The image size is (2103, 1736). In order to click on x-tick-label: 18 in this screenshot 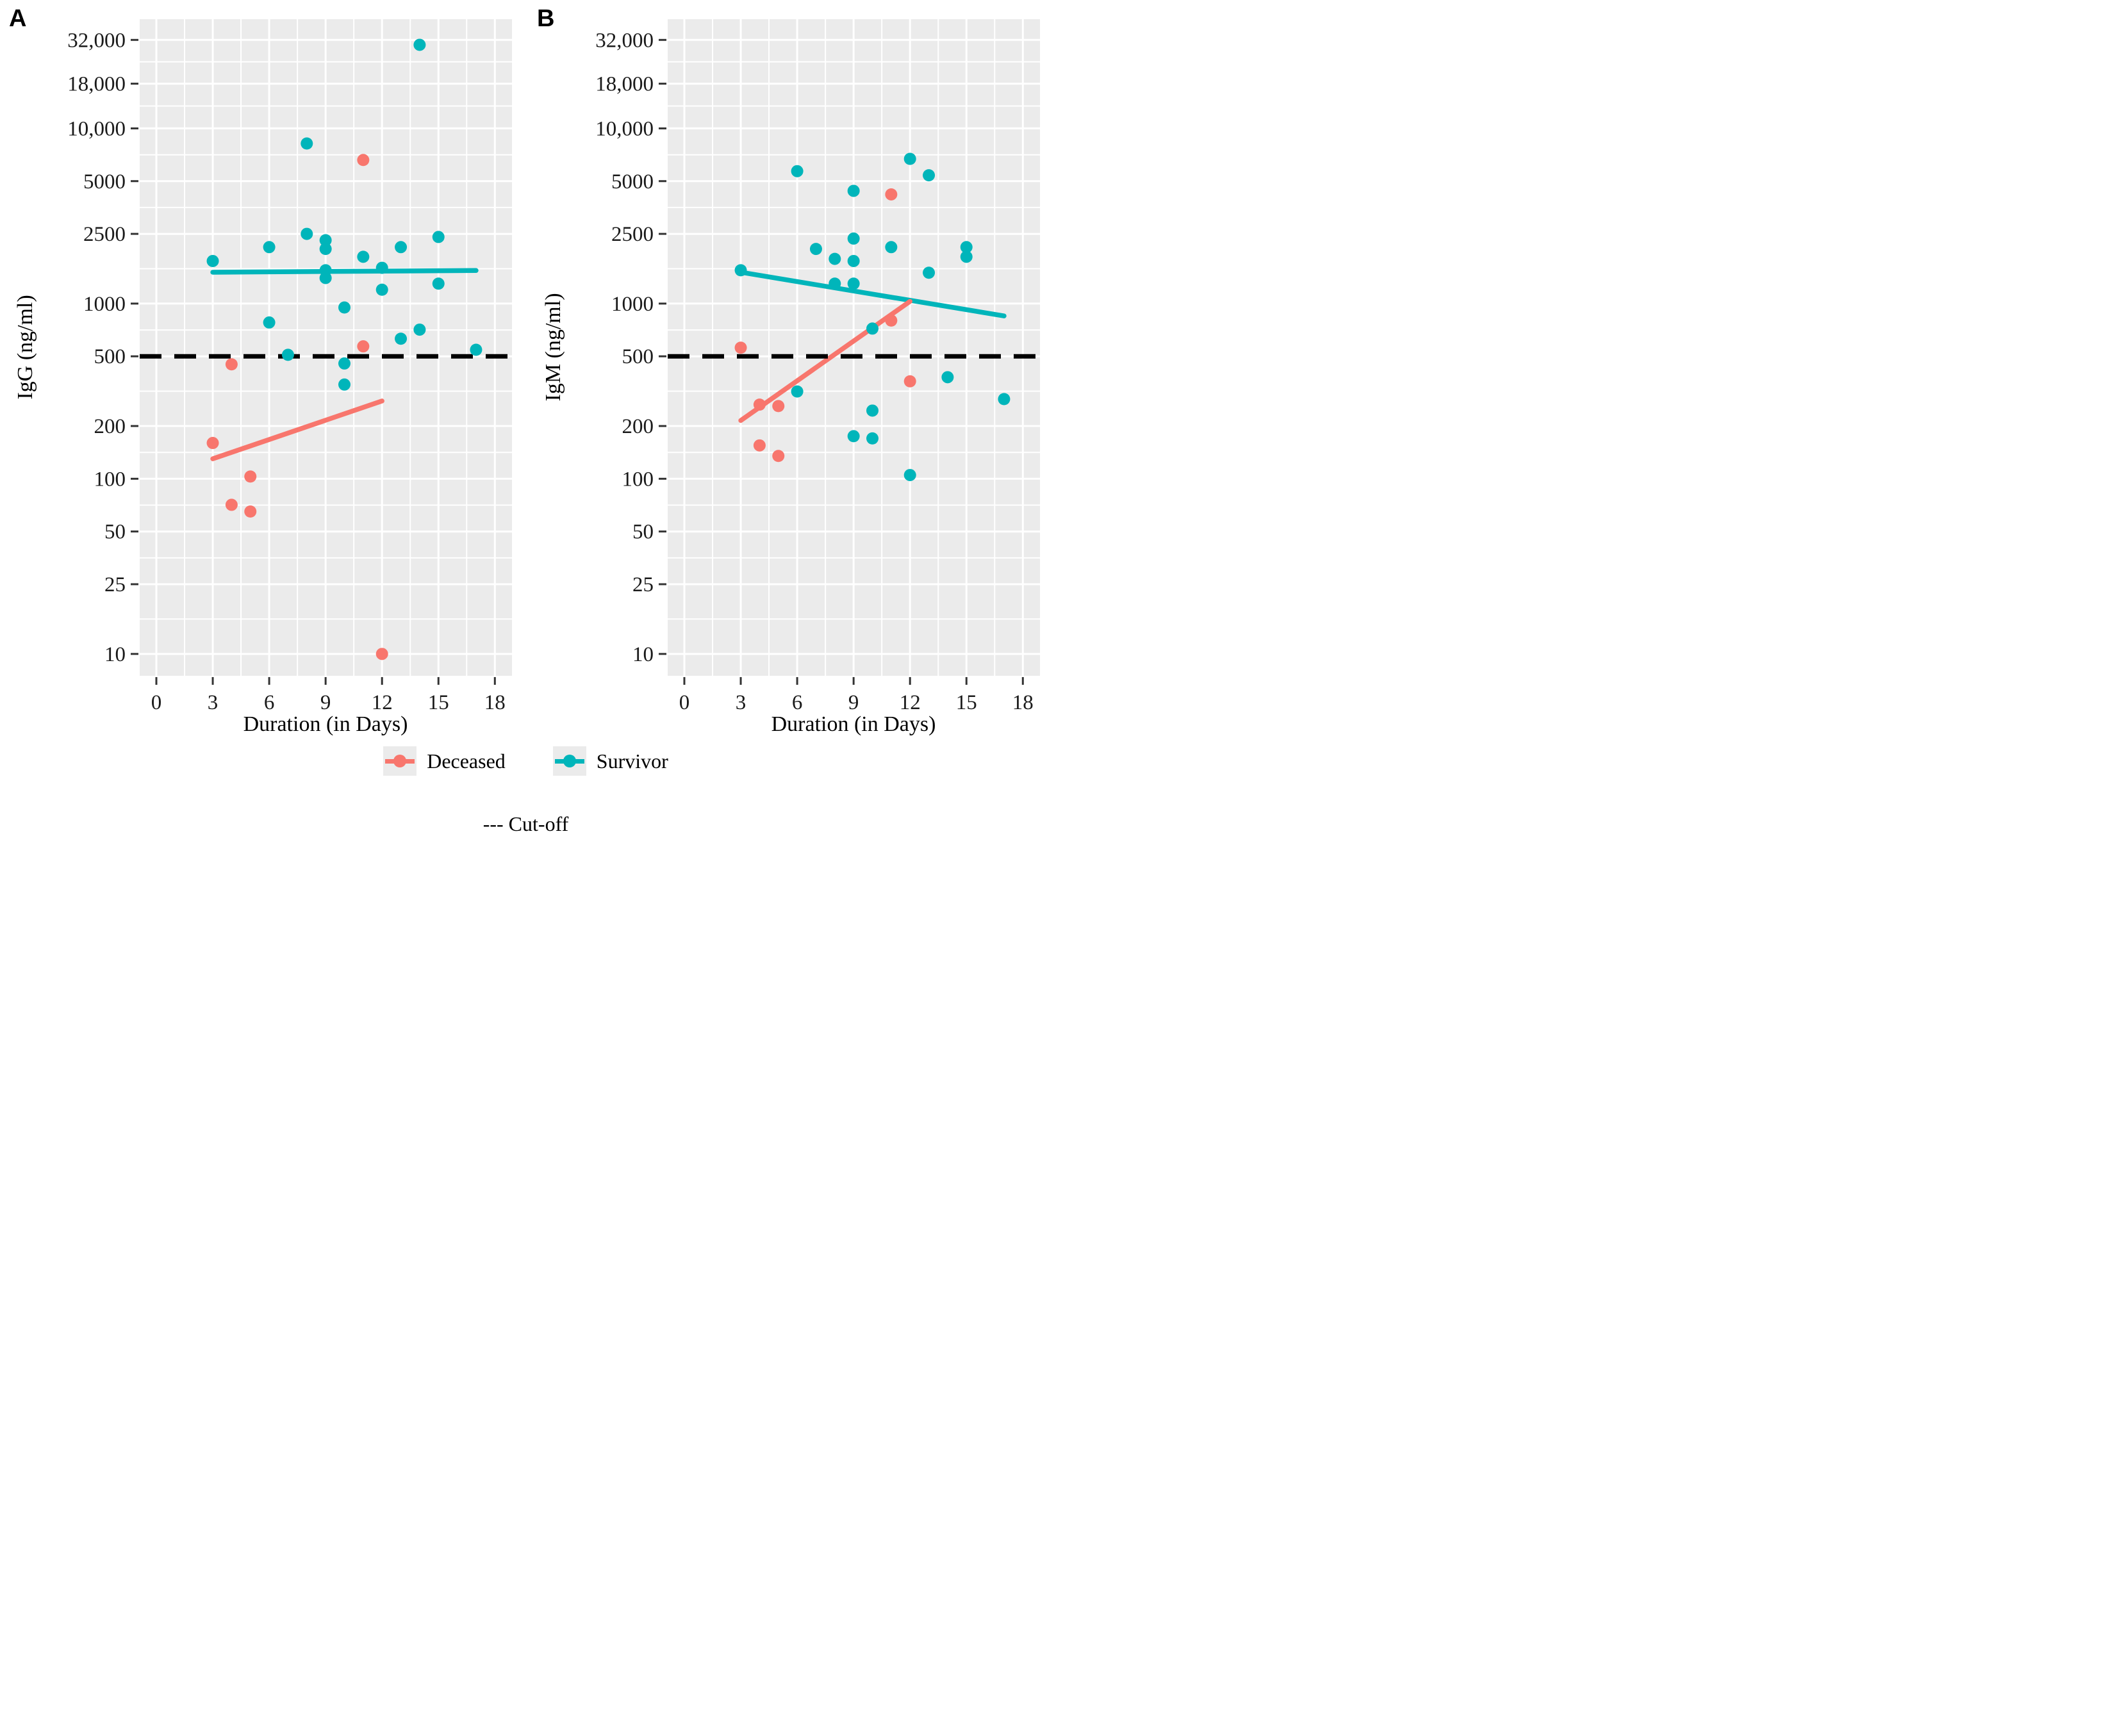, I will do `click(495, 702)`.